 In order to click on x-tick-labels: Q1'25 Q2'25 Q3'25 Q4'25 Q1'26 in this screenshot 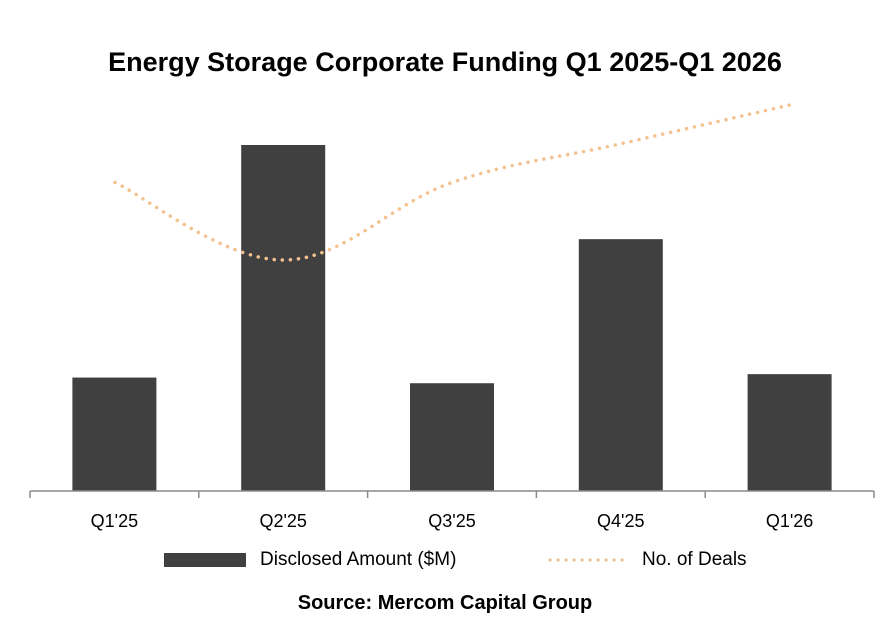, I will do `click(452, 521)`.